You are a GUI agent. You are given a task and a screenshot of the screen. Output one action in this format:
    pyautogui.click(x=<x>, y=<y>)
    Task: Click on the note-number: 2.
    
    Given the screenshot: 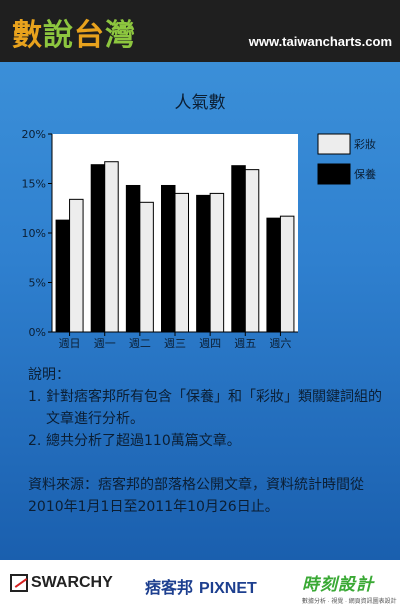 What is the action you would take?
    pyautogui.click(x=35, y=441)
    